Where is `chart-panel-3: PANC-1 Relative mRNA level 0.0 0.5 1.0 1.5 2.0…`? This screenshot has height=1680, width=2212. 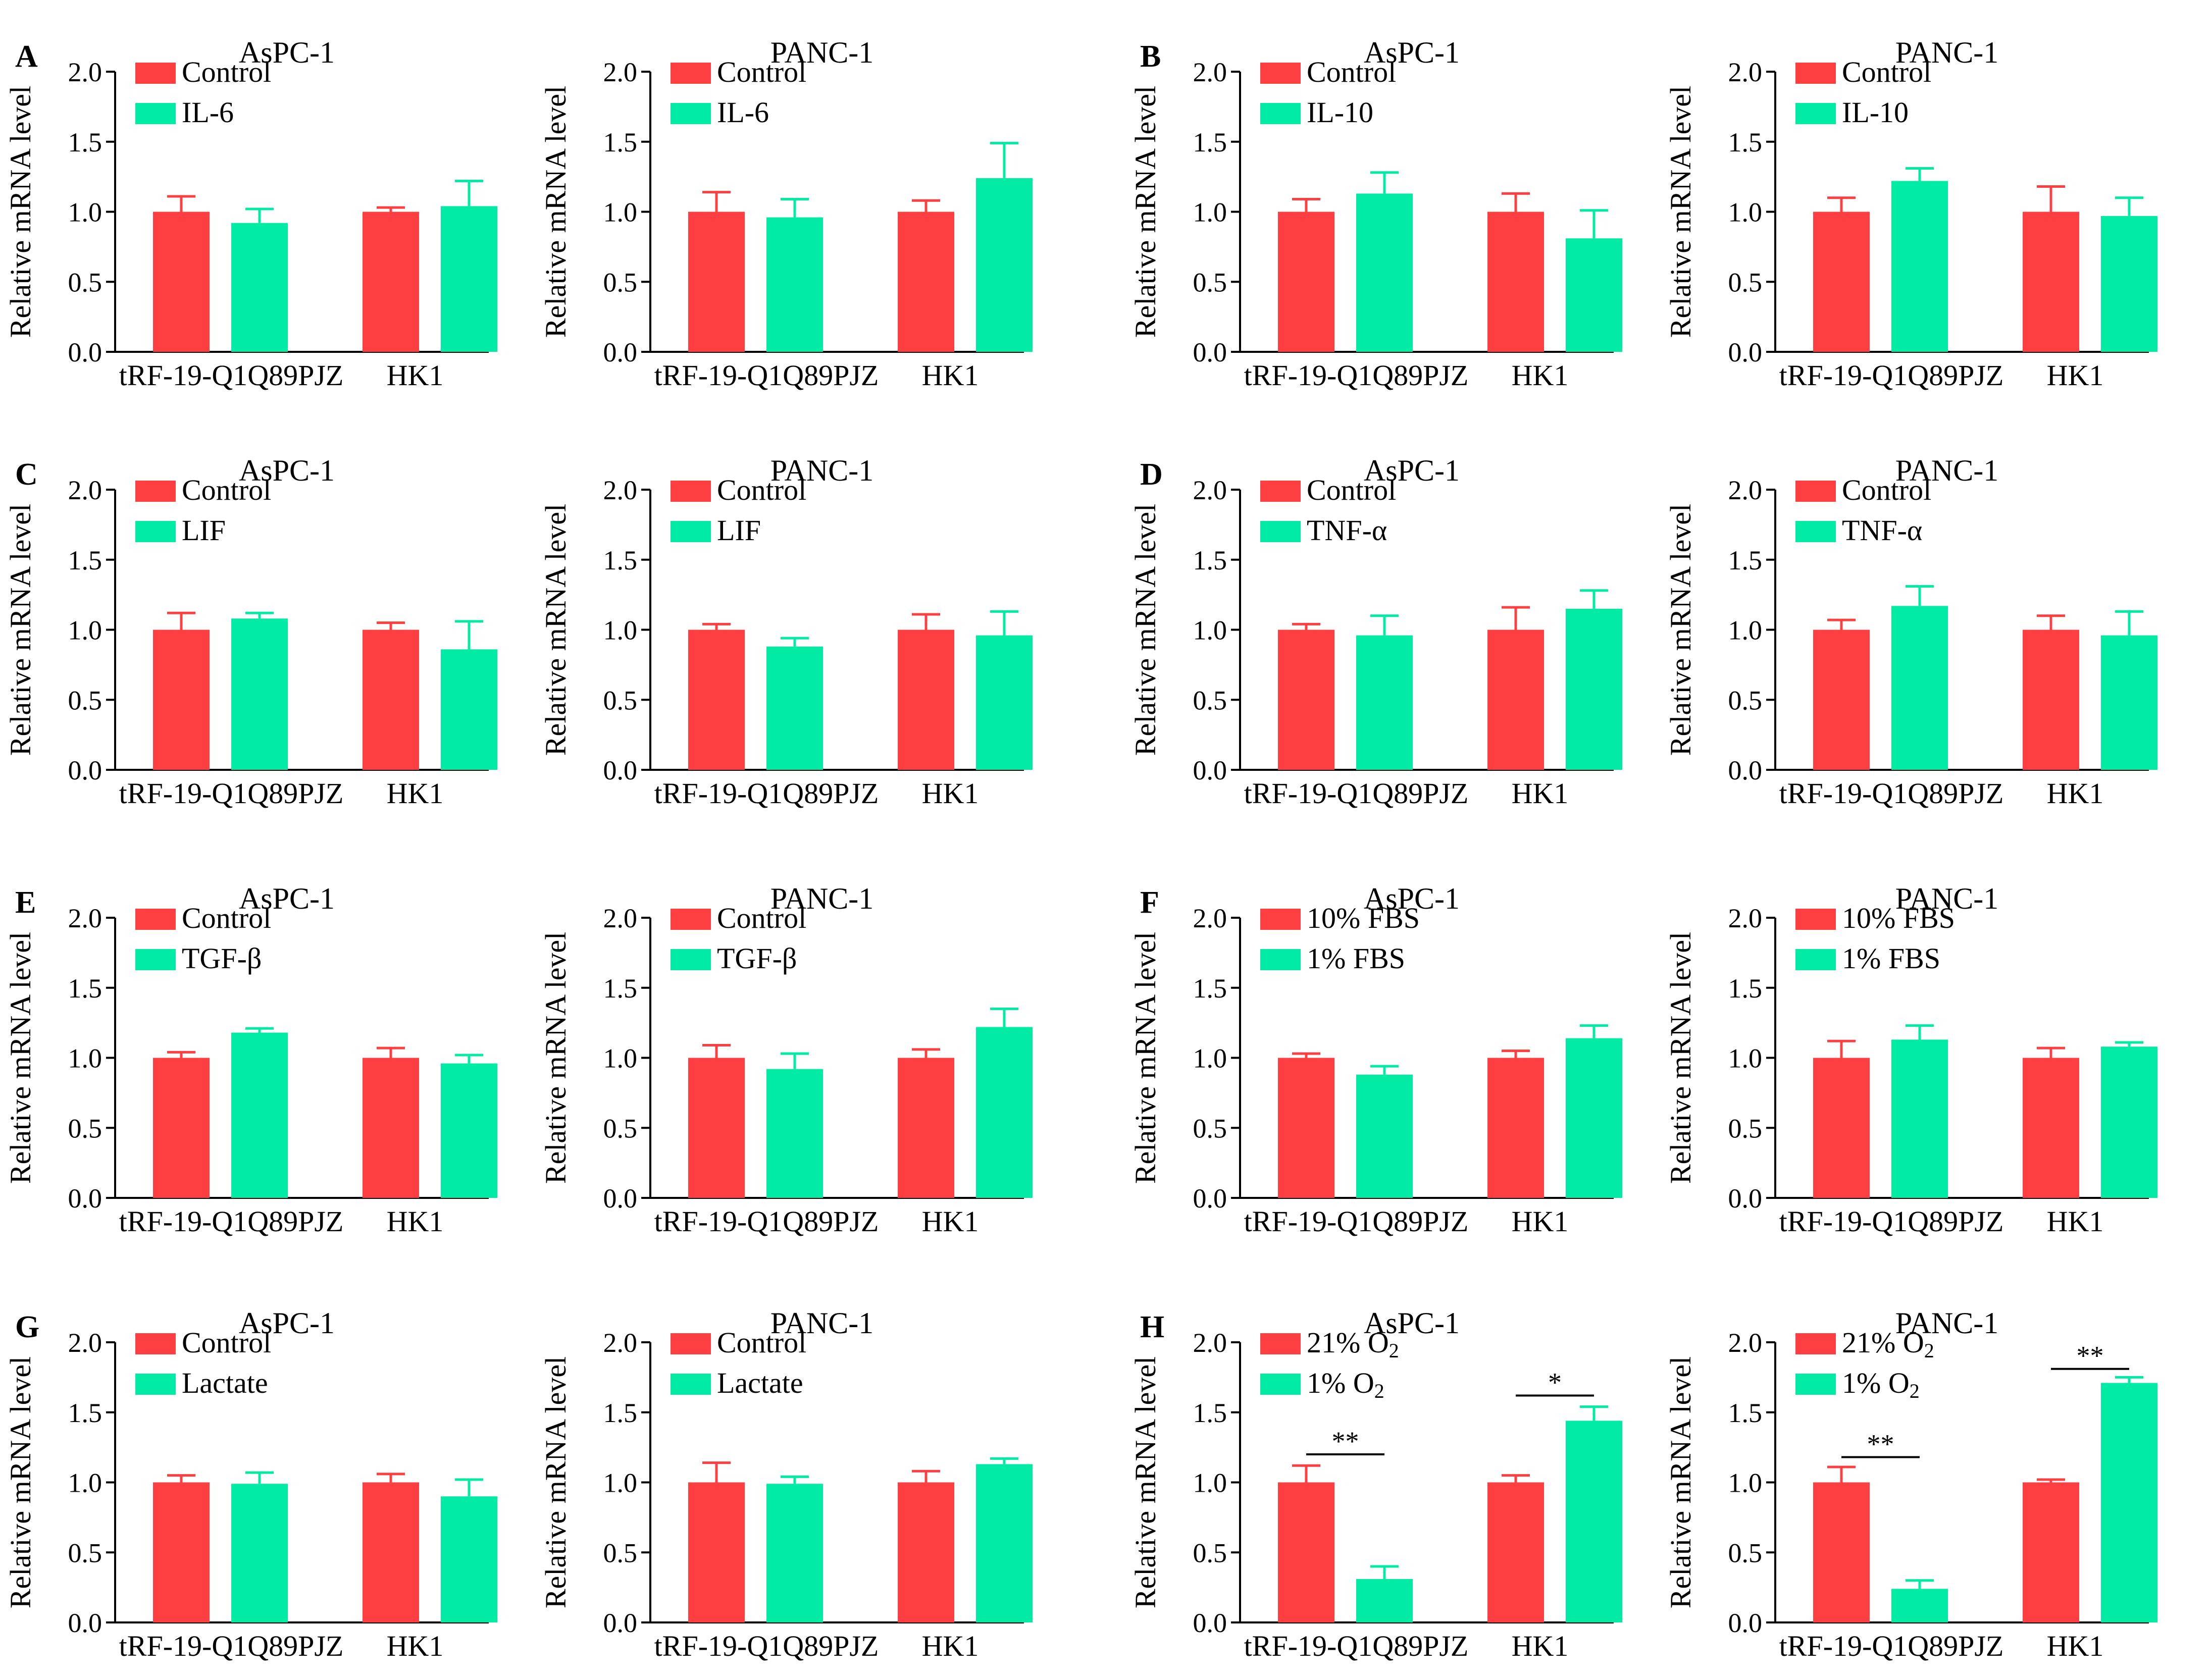 chart-panel-3: PANC-1 Relative mRNA level 0.0 0.5 1.0 1.5 2.0… is located at coordinates (1910, 214).